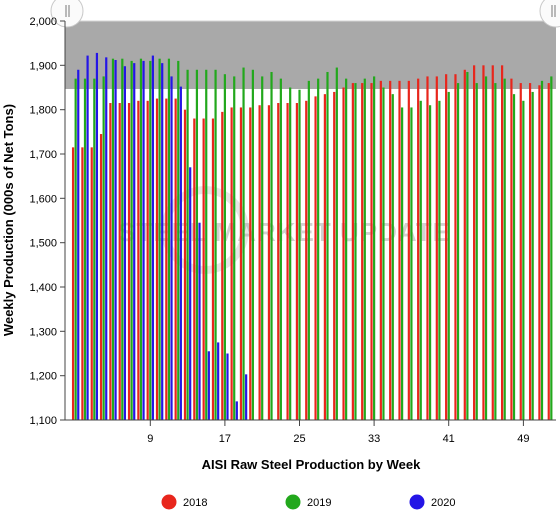 The image size is (560, 512). I want to click on legend-item-2019: 2019, so click(308, 502).